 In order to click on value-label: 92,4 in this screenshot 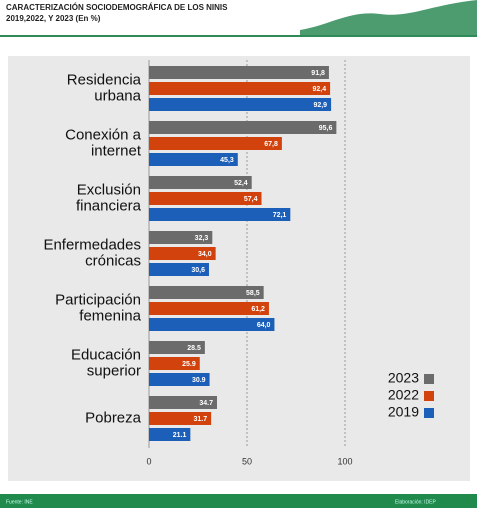, I will do `click(319, 89)`.